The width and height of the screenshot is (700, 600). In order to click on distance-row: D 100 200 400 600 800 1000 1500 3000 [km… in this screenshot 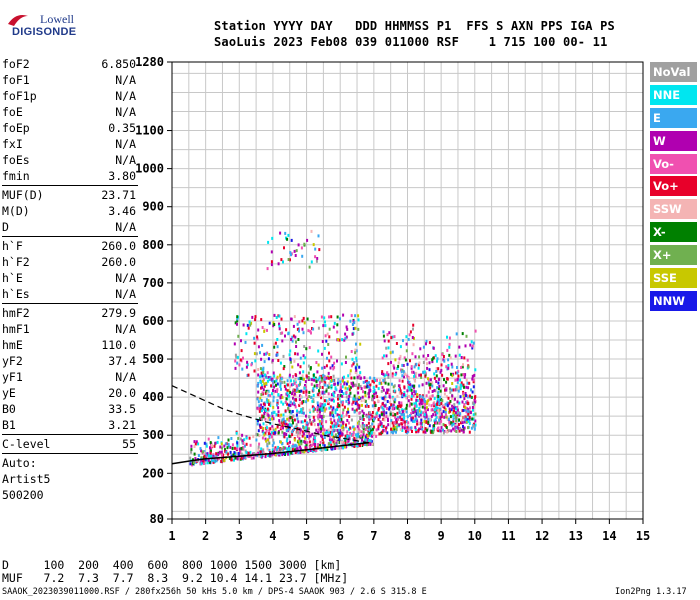, I will do `click(172, 565)`.